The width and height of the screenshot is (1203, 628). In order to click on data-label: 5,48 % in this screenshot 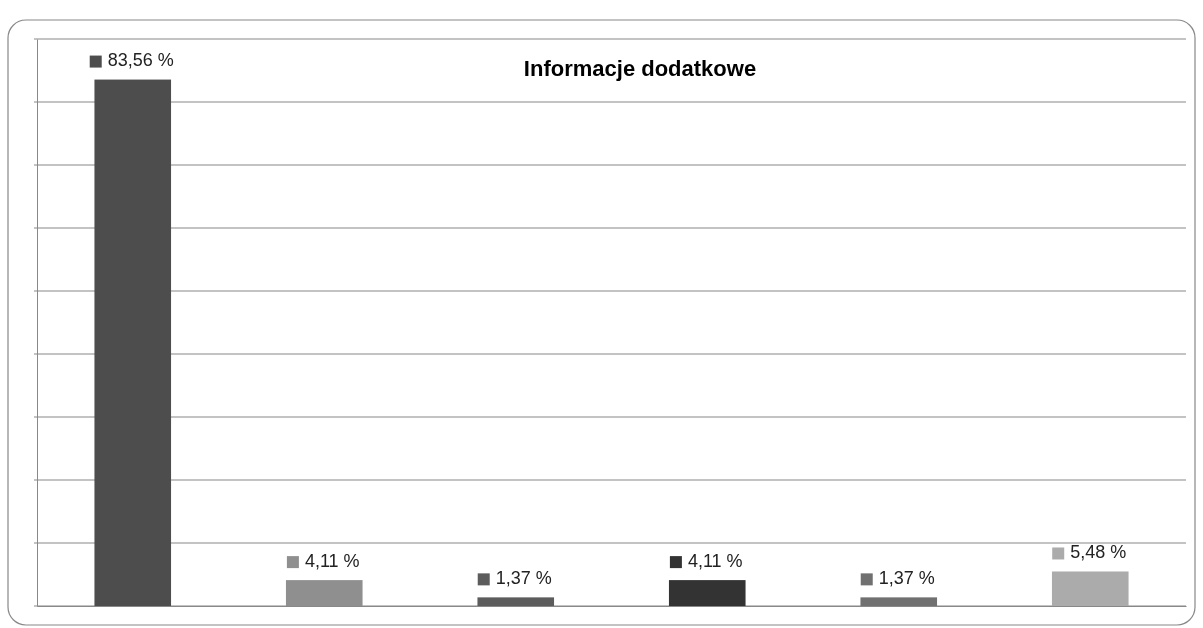, I will do `click(1098, 552)`.